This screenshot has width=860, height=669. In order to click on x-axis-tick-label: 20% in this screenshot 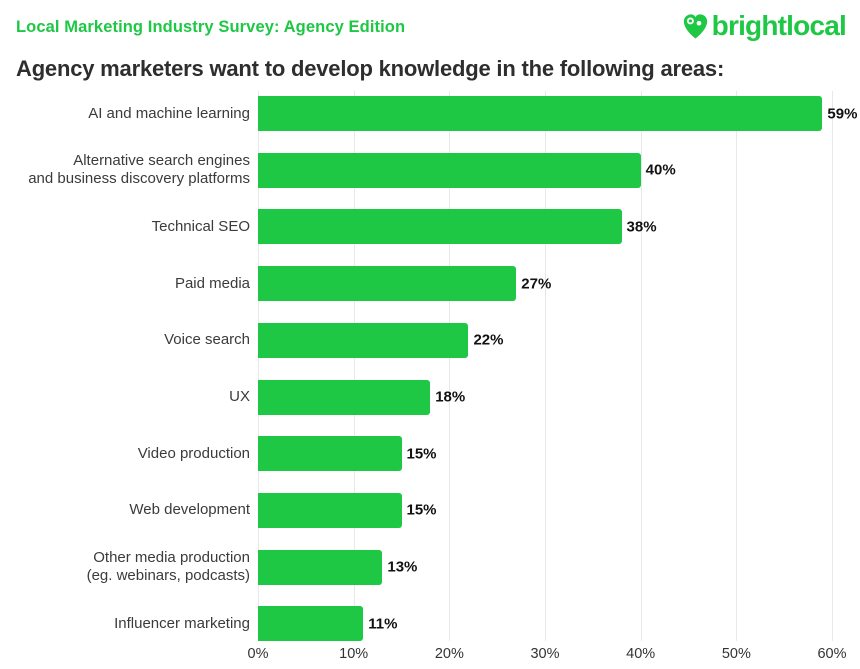, I will do `click(449, 654)`.